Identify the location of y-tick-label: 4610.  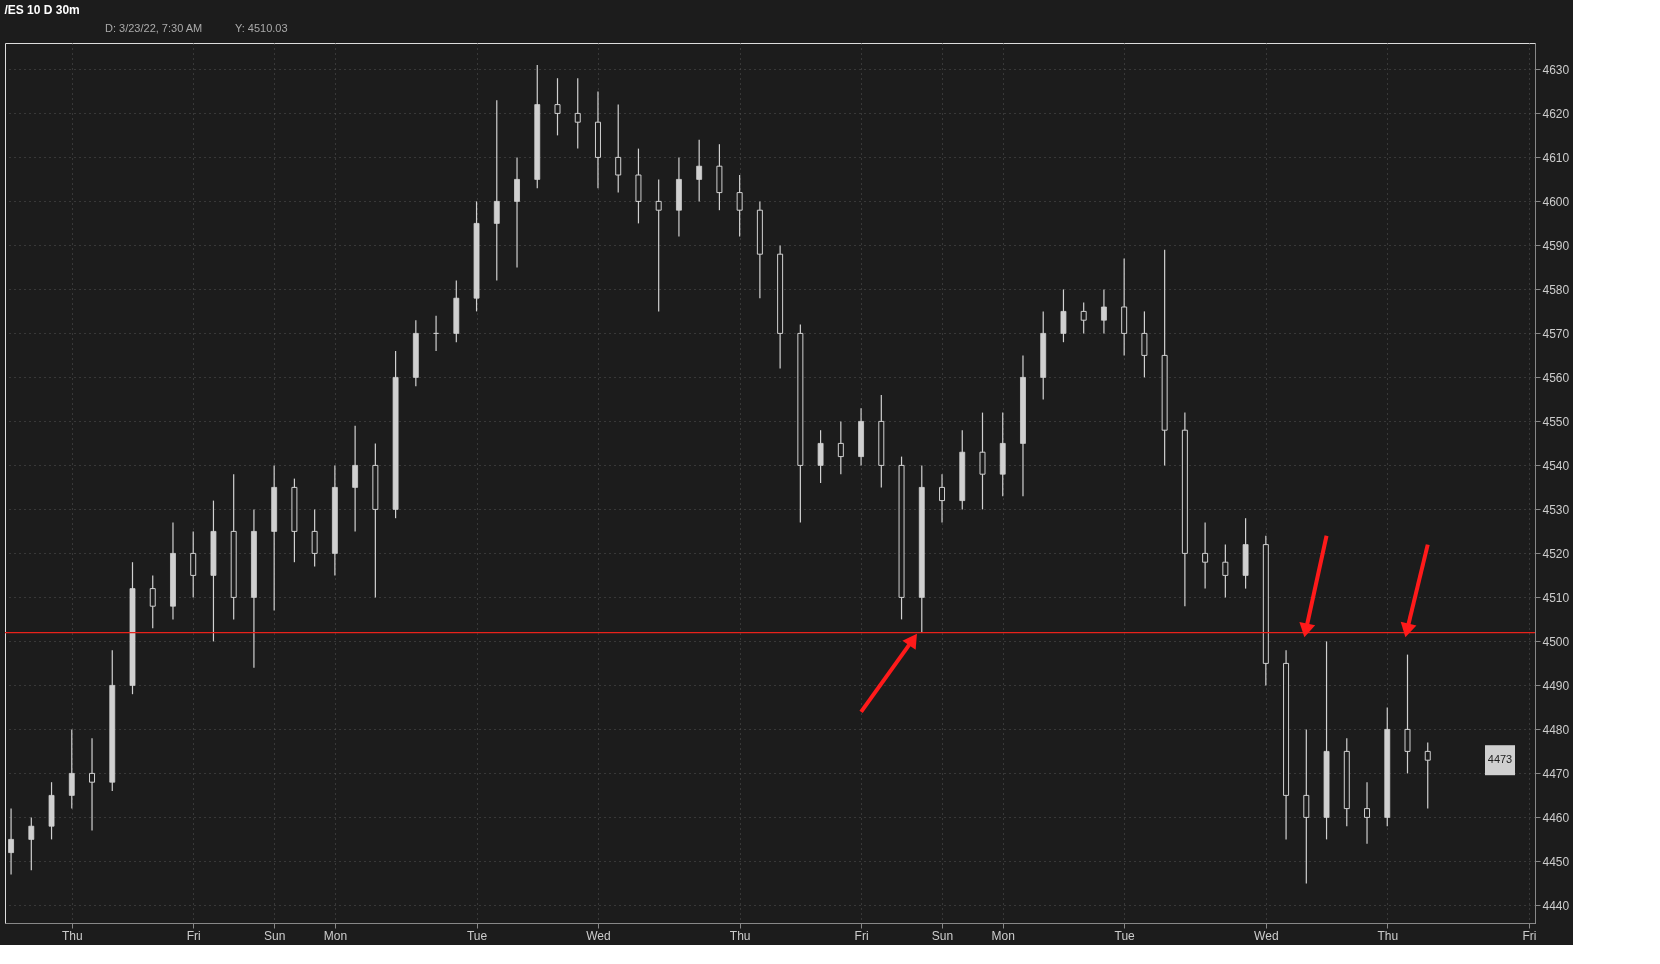
(1556, 157).